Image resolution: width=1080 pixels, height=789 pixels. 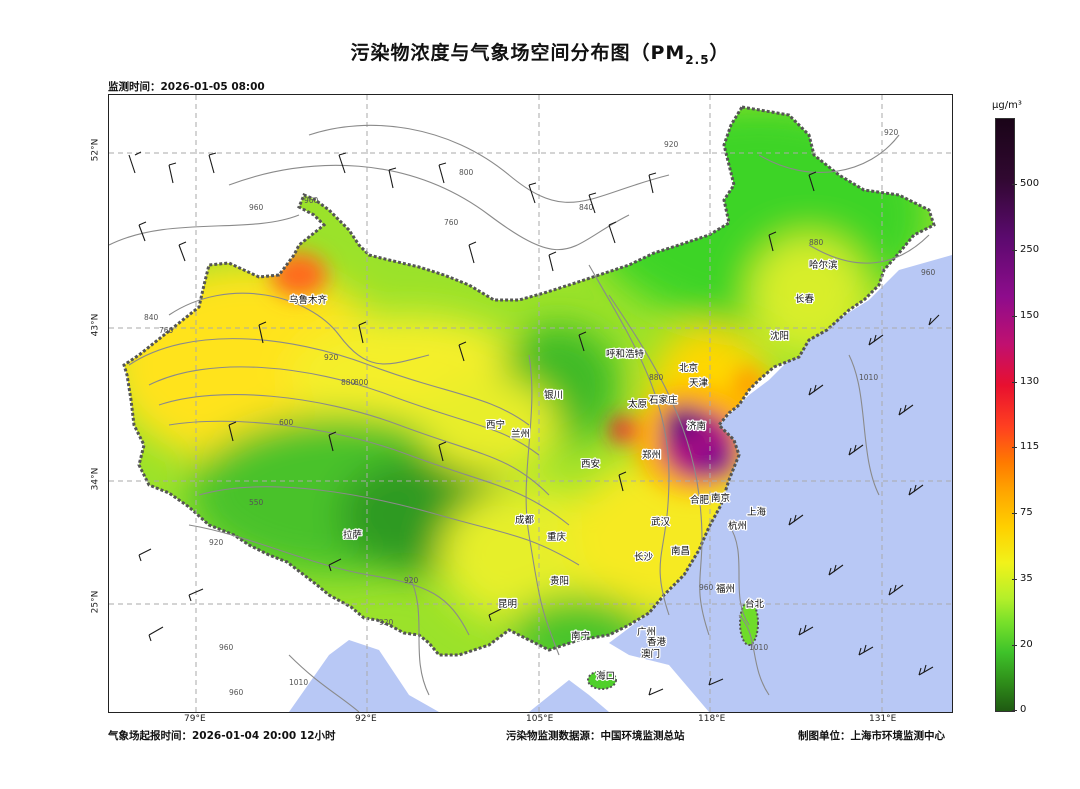 What do you see at coordinates (1022, 644) in the screenshot?
I see `colorbar-tick: 20` at bounding box center [1022, 644].